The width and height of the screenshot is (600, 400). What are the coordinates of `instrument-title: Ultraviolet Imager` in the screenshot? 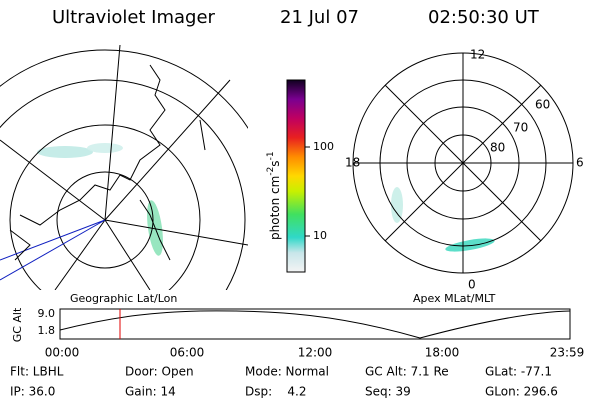 It's located at (134, 17).